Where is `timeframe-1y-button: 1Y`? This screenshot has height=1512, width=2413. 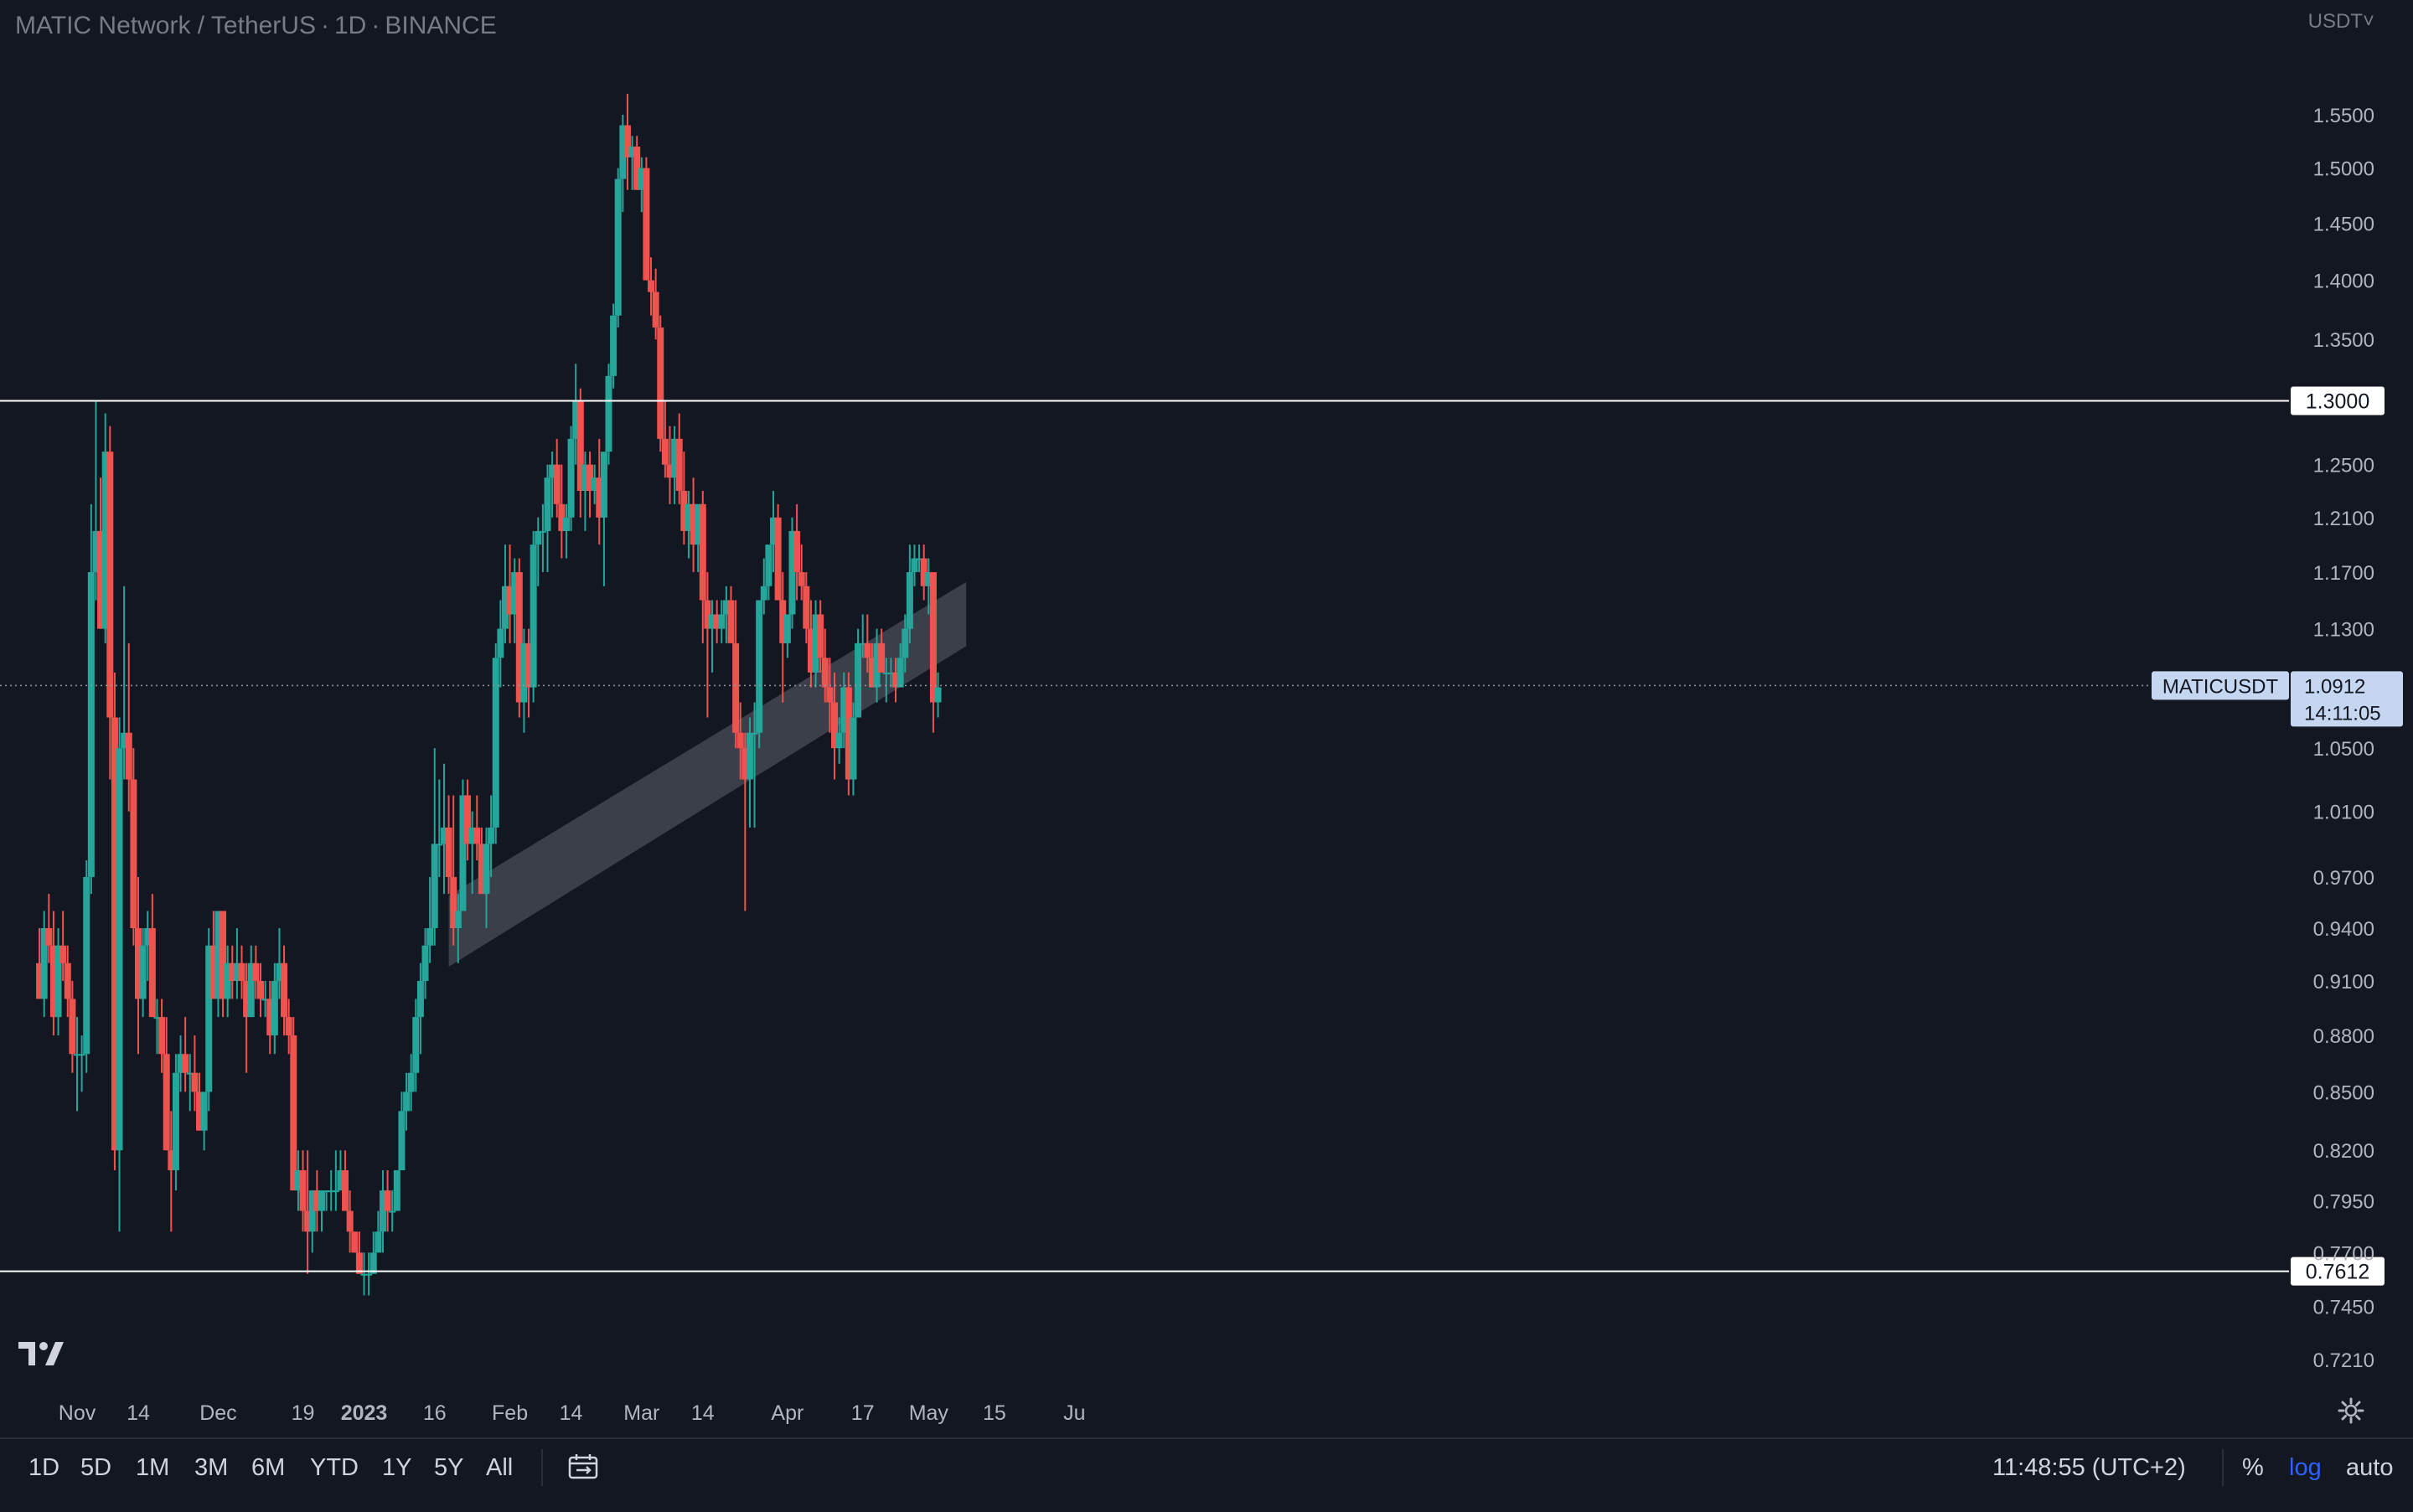 timeframe-1y-button: 1Y is located at coordinates (397, 1467).